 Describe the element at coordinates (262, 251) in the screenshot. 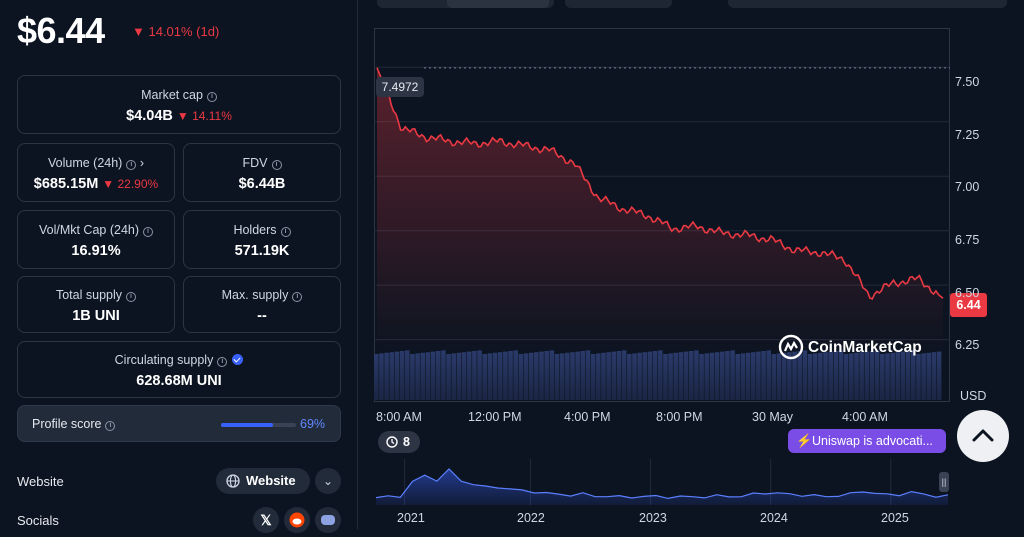

I see `holders-value: 571.19K` at that location.